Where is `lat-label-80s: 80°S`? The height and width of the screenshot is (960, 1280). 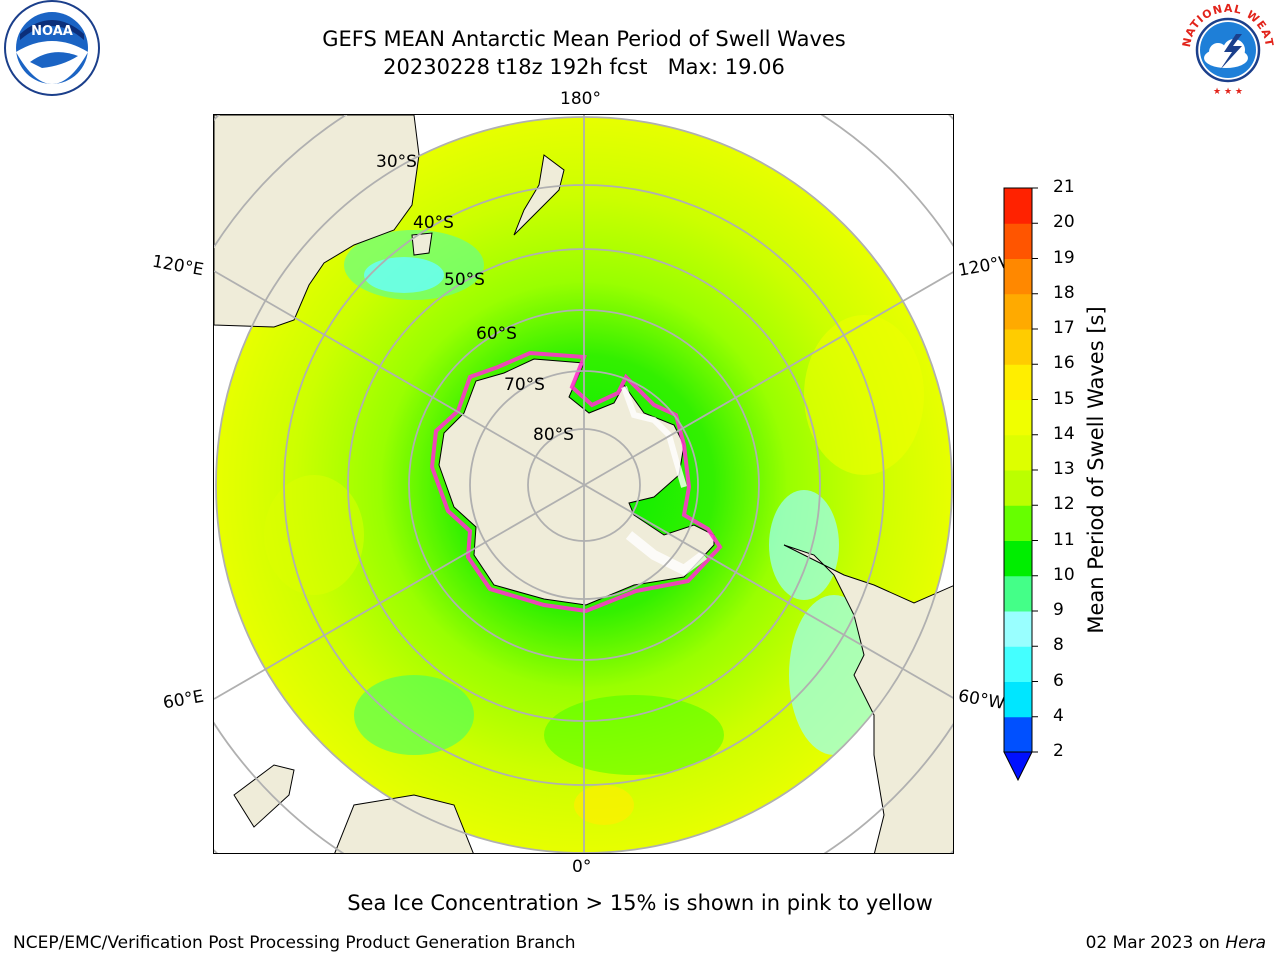 lat-label-80s: 80°S is located at coordinates (553, 435).